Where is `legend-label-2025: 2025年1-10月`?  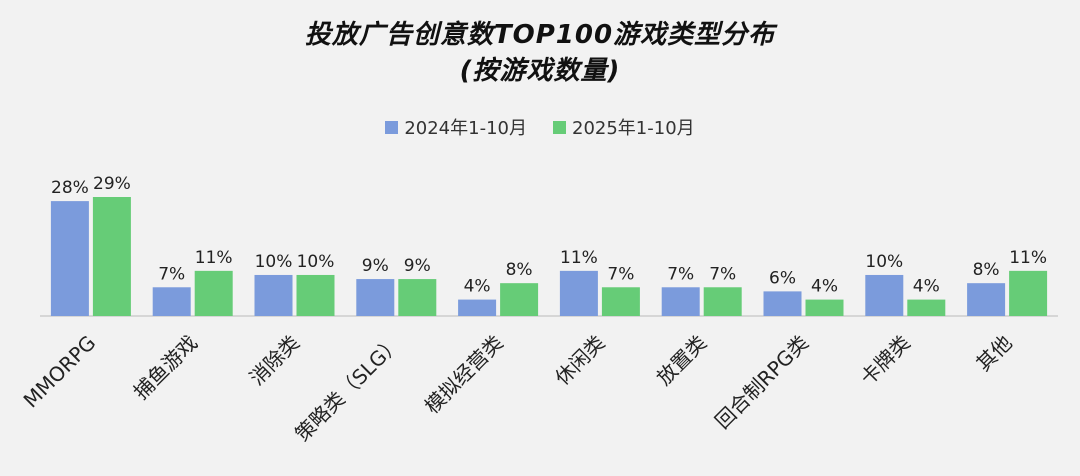
legend-label-2025: 2025年1-10月 is located at coordinates (633, 128).